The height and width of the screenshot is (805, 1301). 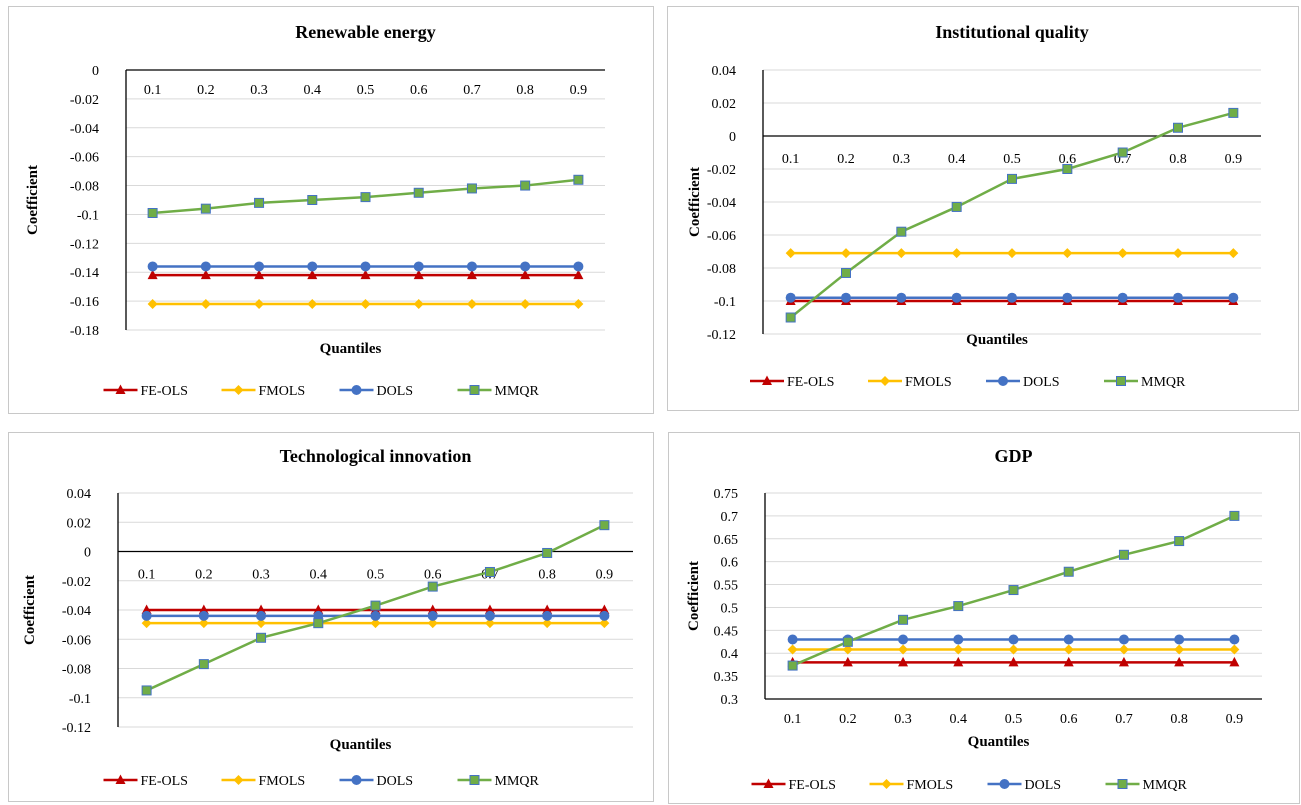 What do you see at coordinates (768, 783) in the screenshot?
I see `legend-marker-fe-ols` at bounding box center [768, 783].